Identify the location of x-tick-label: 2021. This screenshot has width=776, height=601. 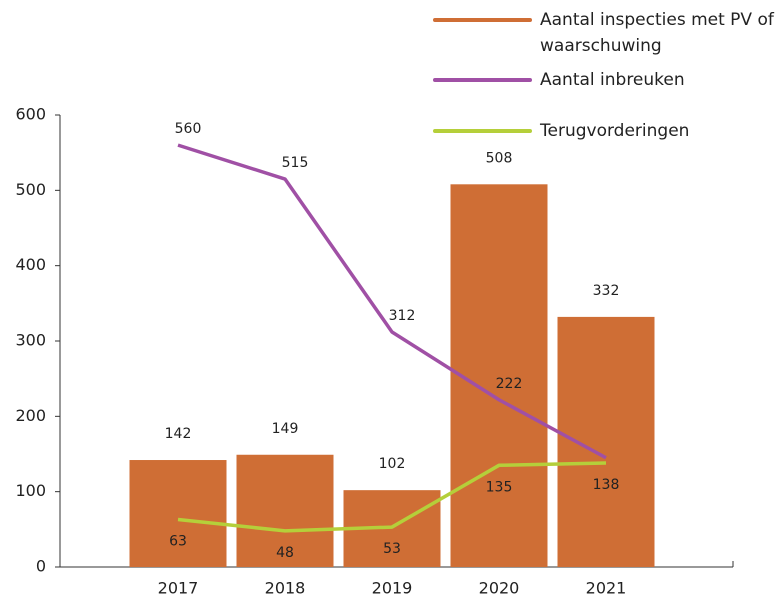
(606, 588).